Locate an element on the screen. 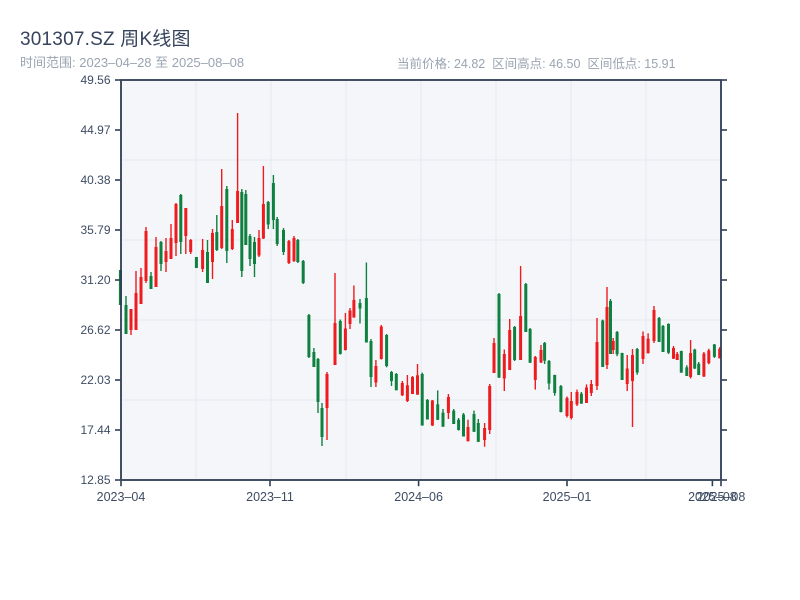 Image resolution: width=800 pixels, height=600 pixels. svg-text: 31.20 is located at coordinates (95, 280).